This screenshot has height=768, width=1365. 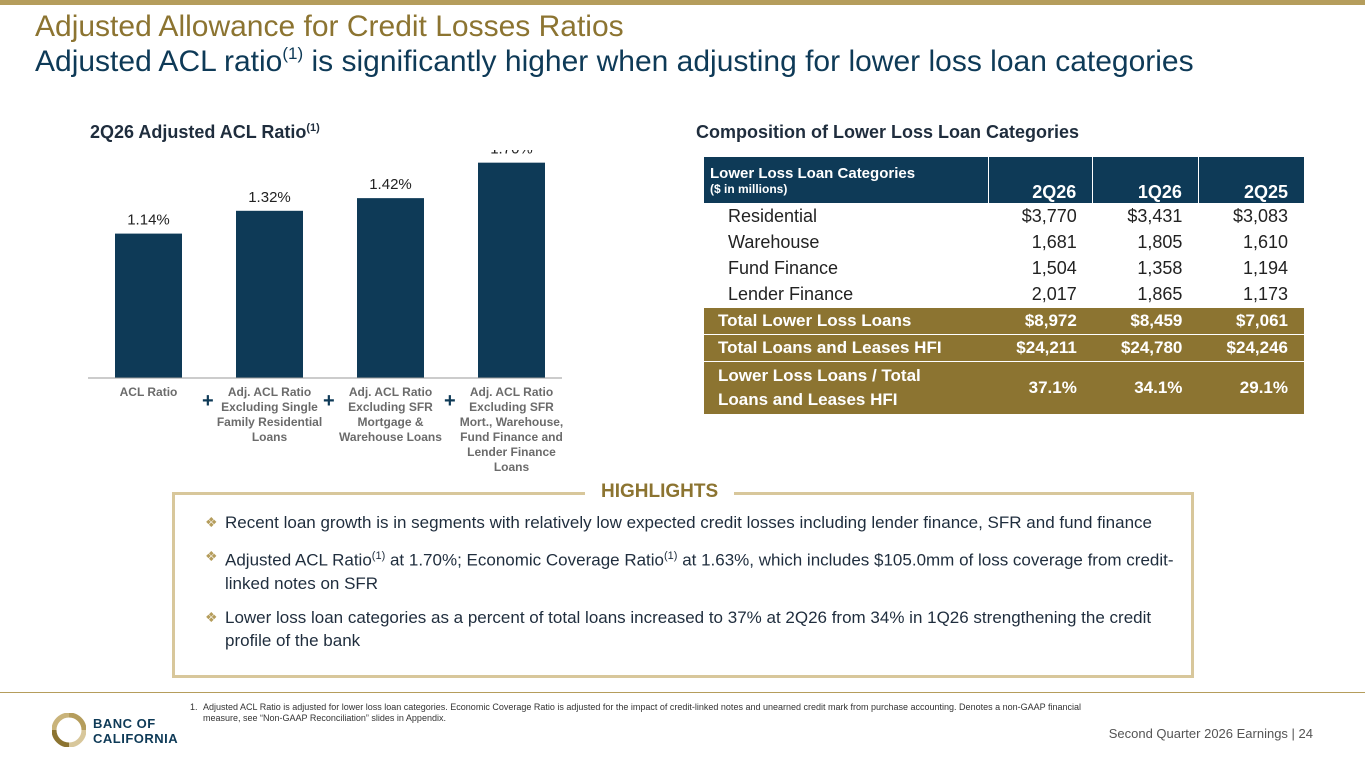 What do you see at coordinates (1160, 241) in the screenshot?
I see `cell-value: 1,805` at bounding box center [1160, 241].